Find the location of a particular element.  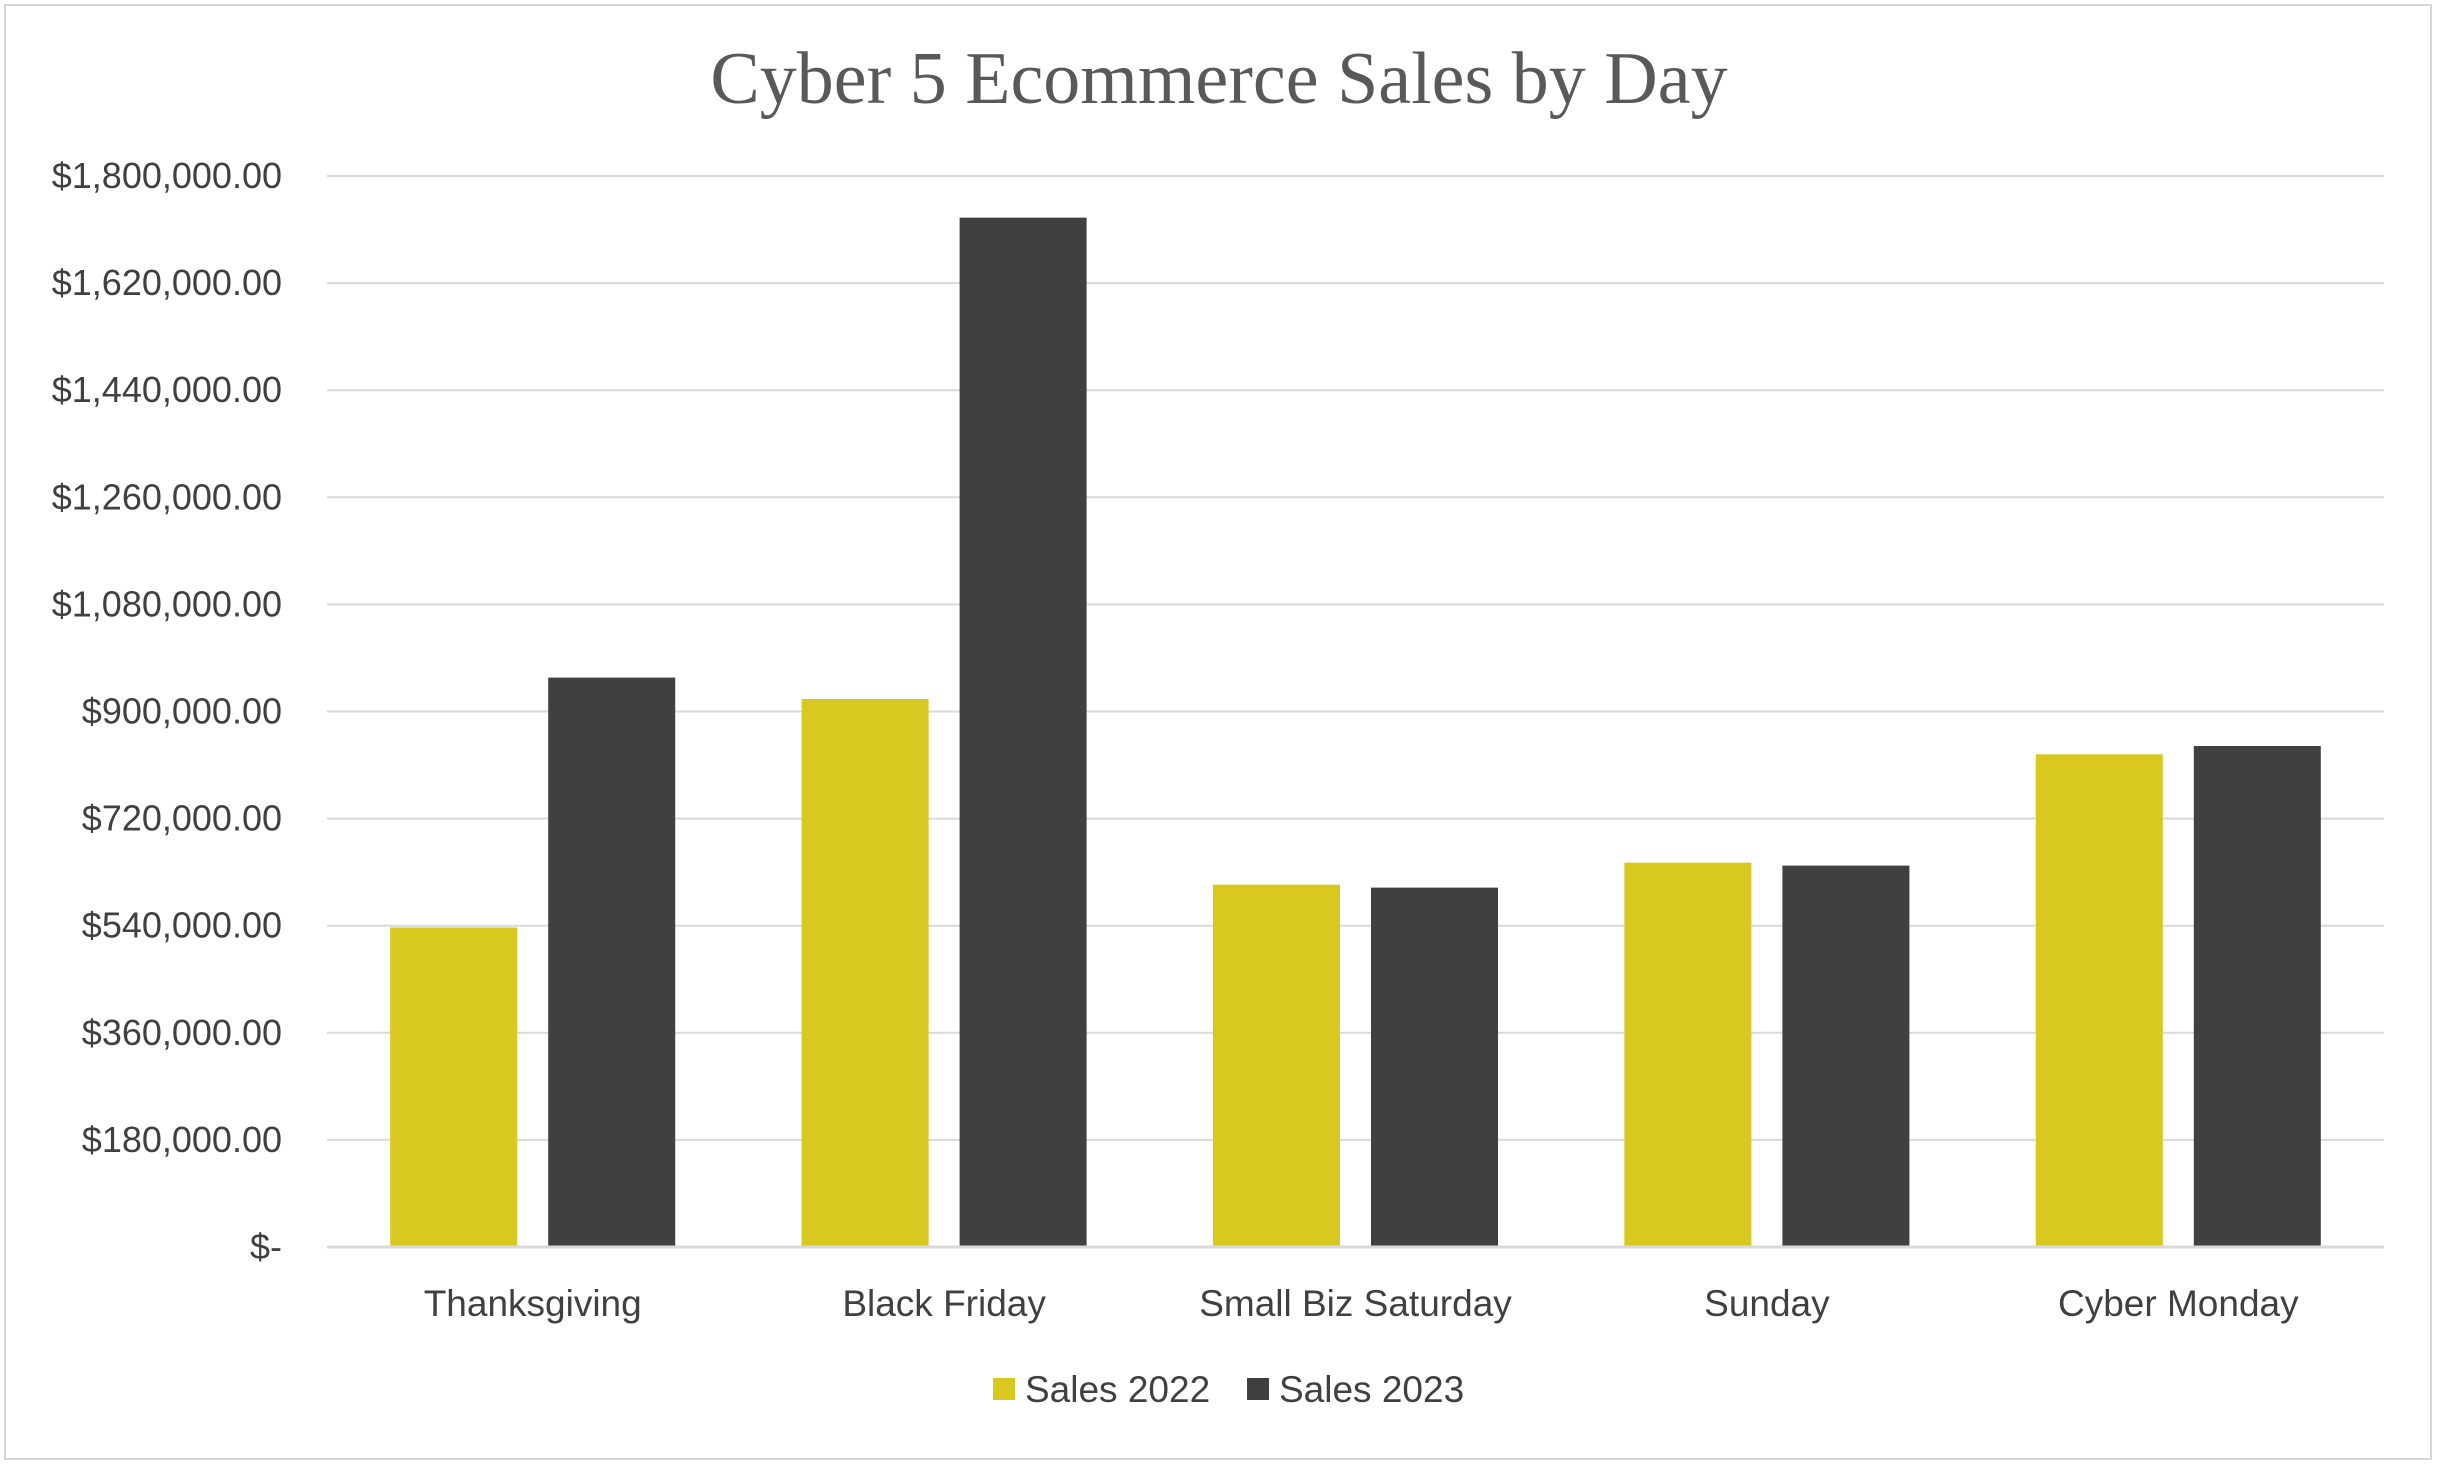

chart-title: Cyber 5 Ecommerce Sales by Day is located at coordinates (1218, 79).